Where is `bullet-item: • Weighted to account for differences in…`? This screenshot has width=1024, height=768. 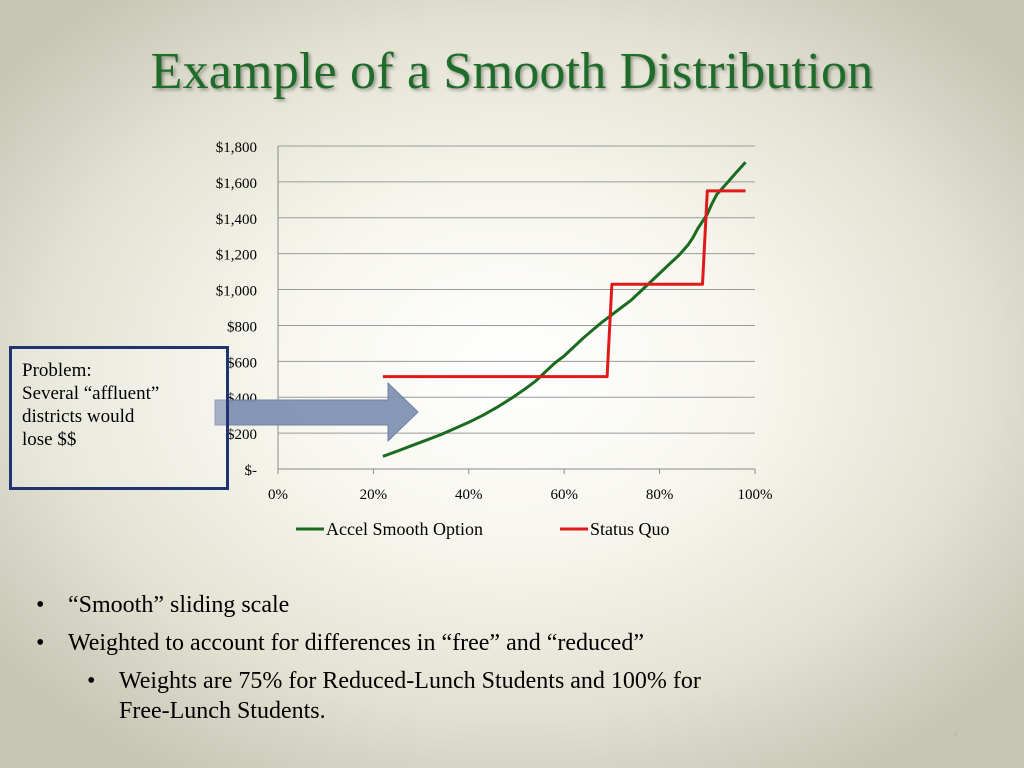
bullet-item: • Weighted to account for differences in… is located at coordinates (516, 643).